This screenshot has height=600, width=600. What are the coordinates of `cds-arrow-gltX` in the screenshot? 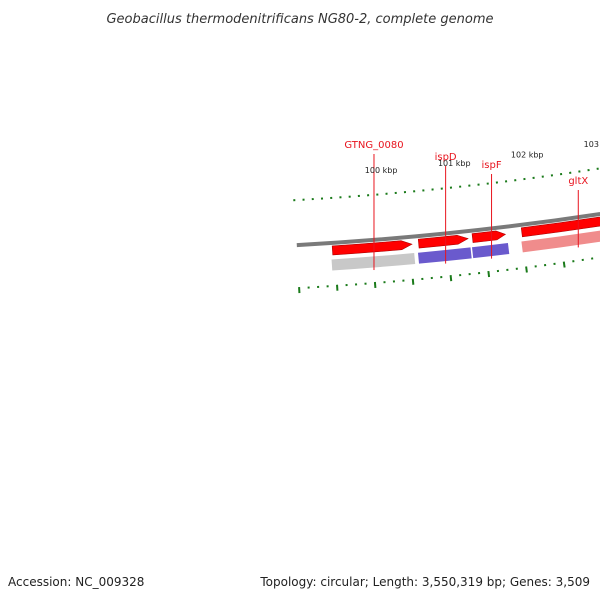 It's located at (560, 226).